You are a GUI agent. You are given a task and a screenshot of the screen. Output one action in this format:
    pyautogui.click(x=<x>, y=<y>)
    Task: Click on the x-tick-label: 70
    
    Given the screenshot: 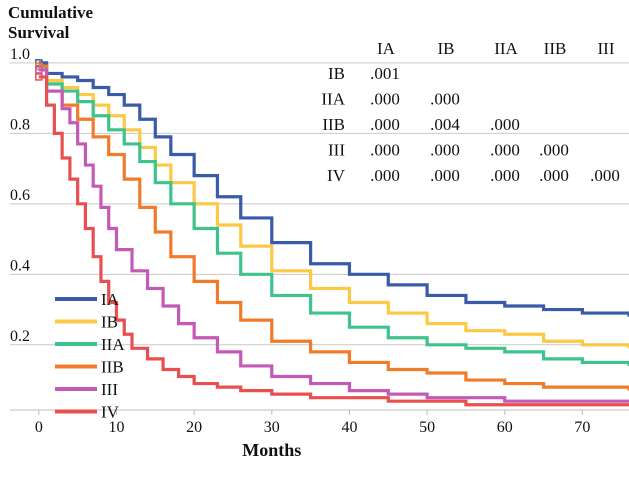 What is the action you would take?
    pyautogui.click(x=582, y=427)
    